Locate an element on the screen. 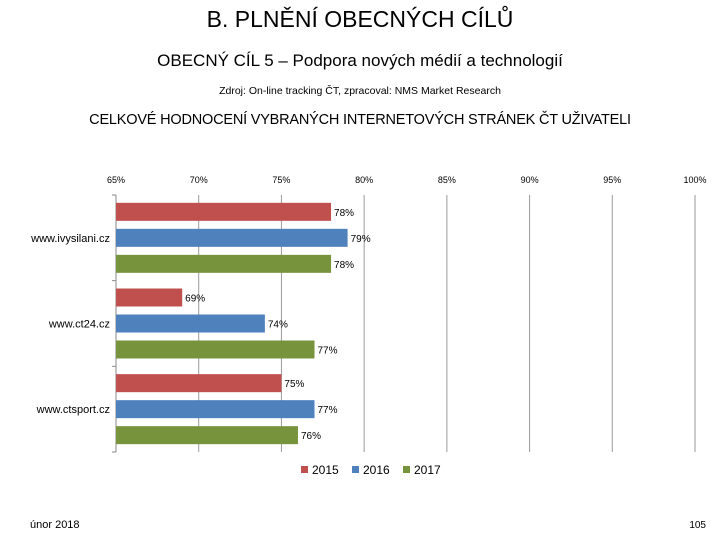 The height and width of the screenshot is (540, 720). legend-label: 2016 is located at coordinates (376, 470).